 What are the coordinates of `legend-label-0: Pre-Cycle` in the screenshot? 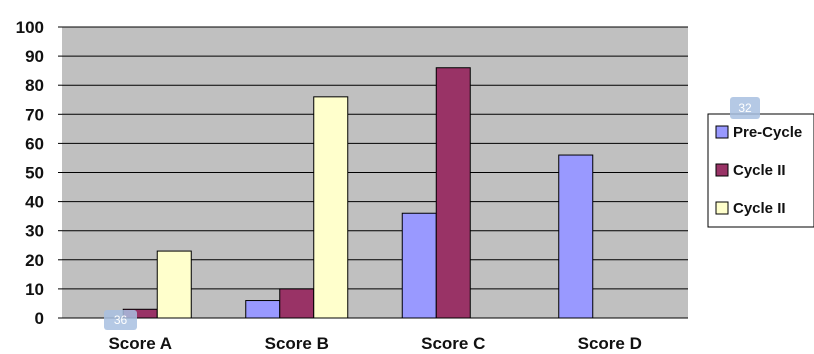 It's located at (767, 132).